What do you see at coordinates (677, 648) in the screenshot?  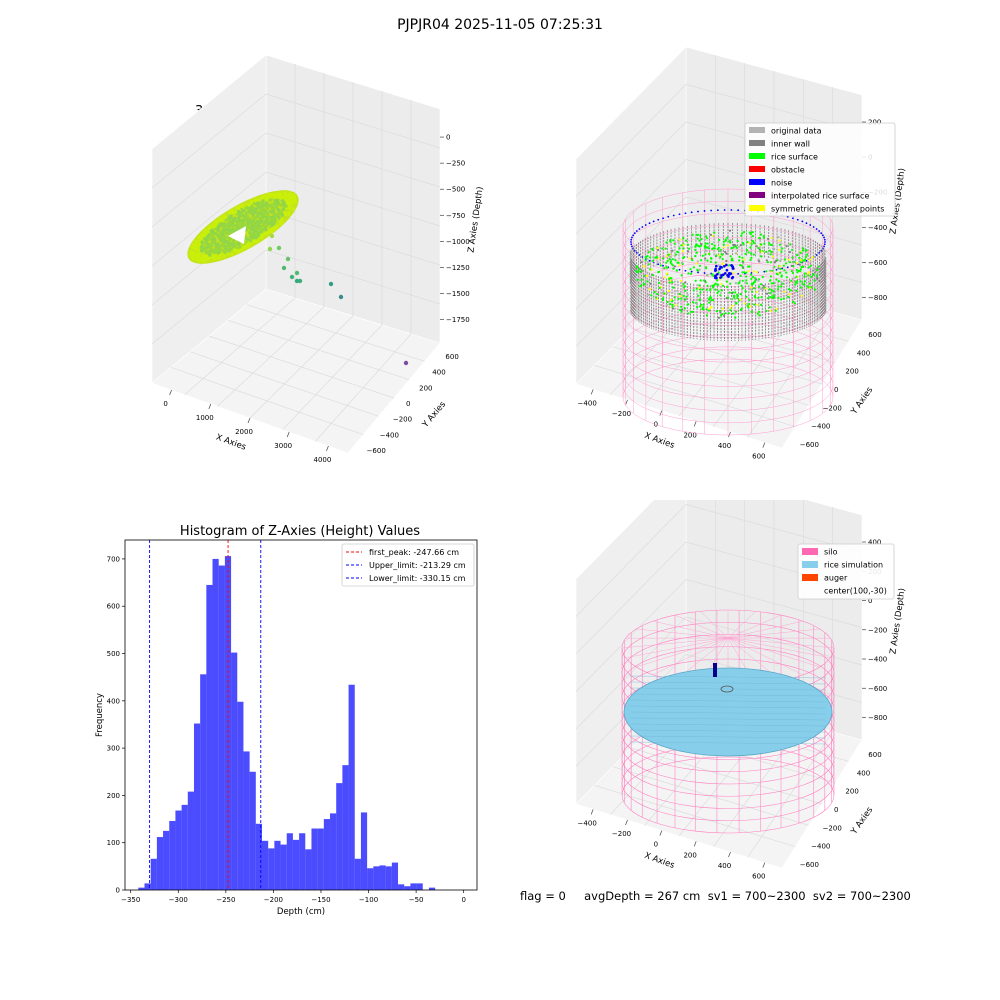 I see `silo-roof-line` at bounding box center [677, 648].